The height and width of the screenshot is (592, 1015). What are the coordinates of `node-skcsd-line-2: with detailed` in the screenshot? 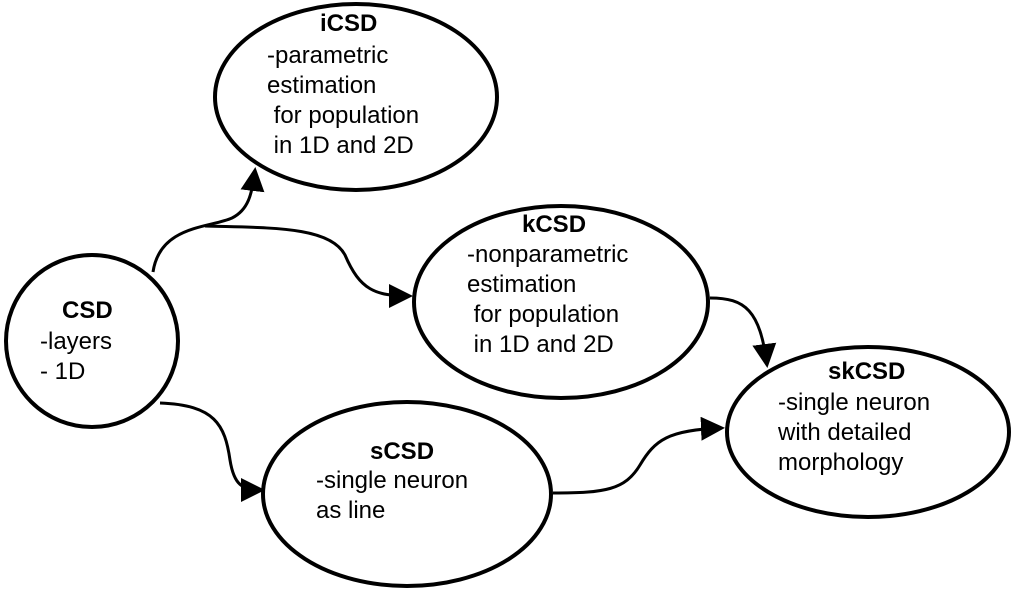 It's located at (844, 432).